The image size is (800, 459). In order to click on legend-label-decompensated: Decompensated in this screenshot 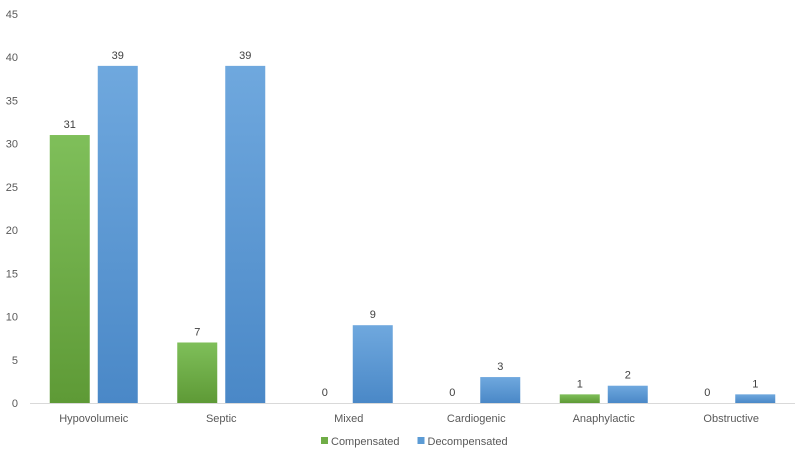, I will do `click(468, 442)`.